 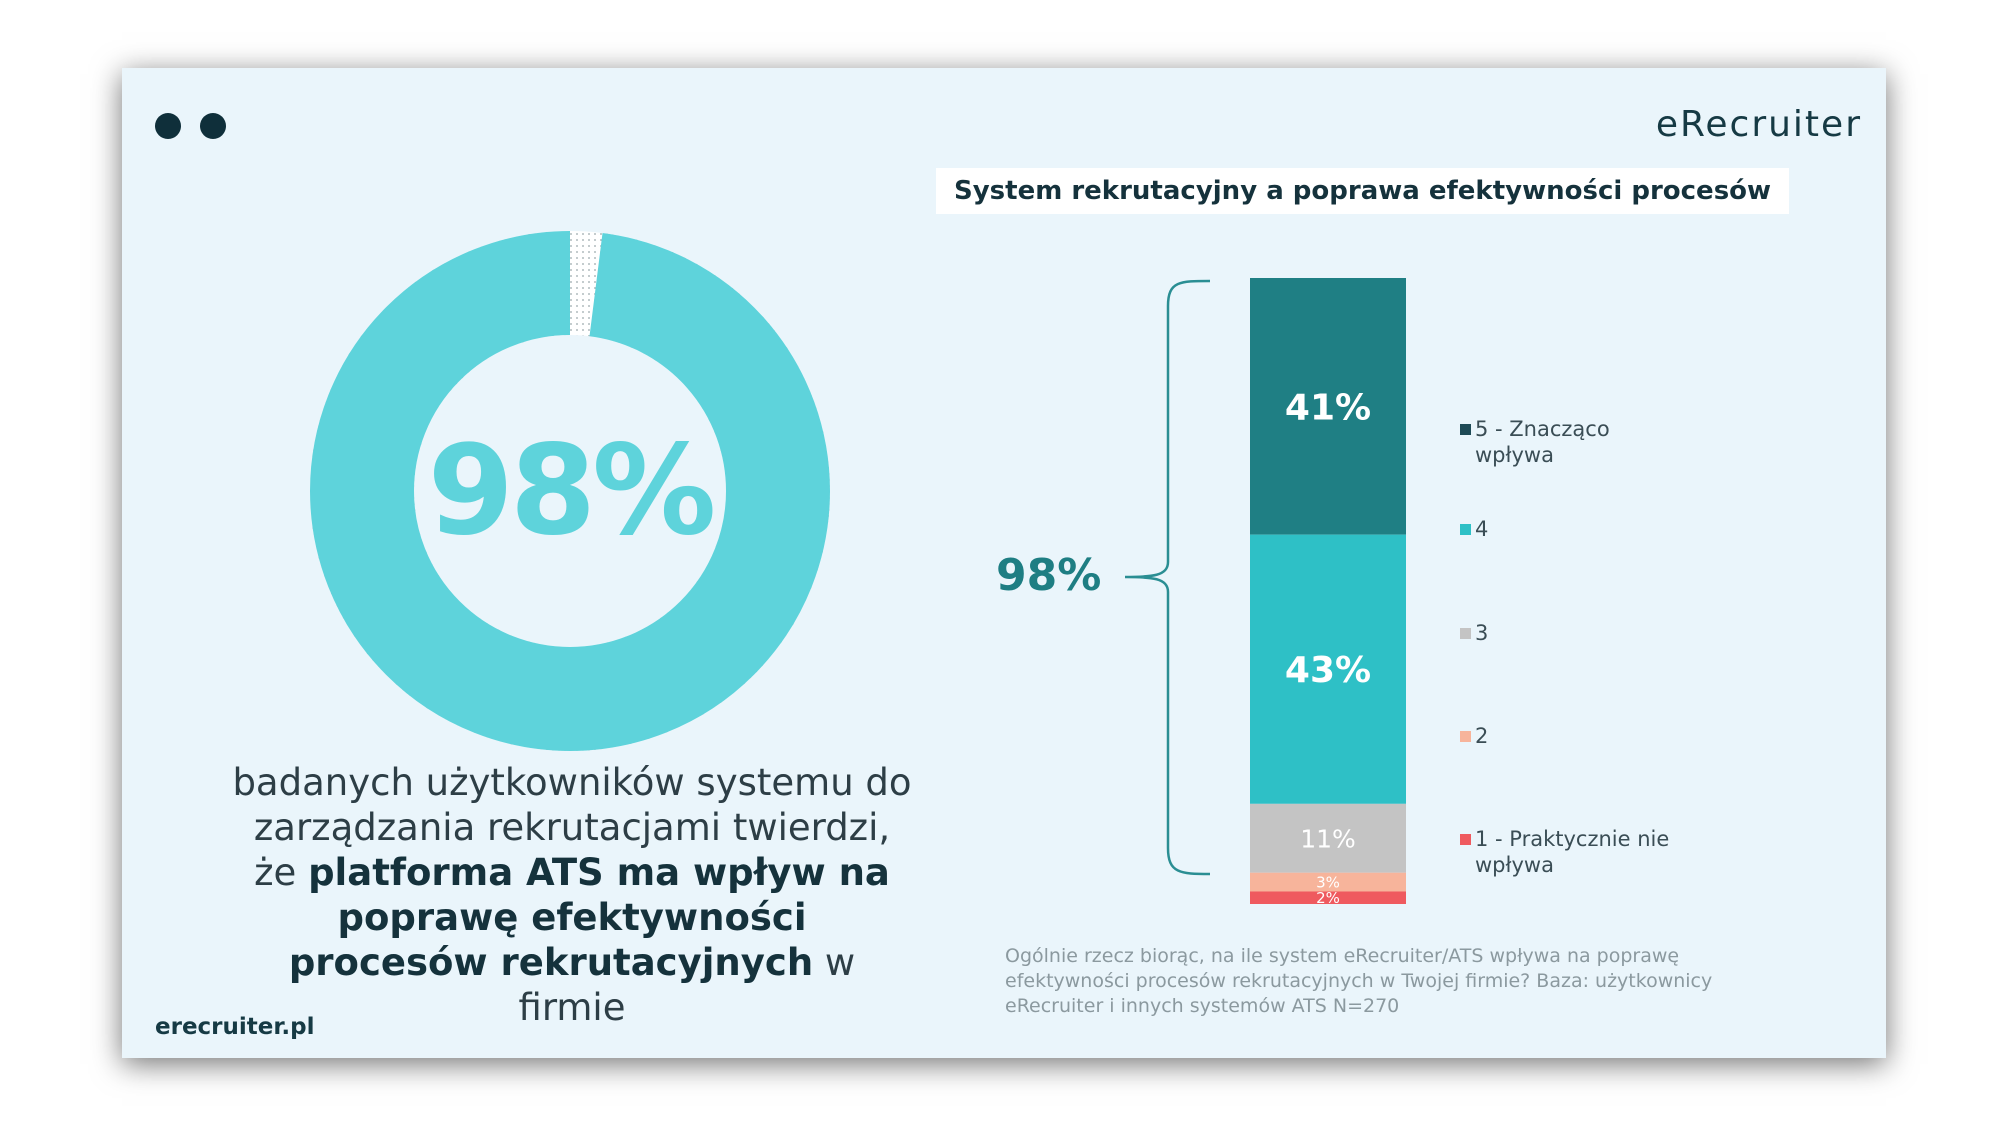 I want to click on legend-label-3: 3, so click(x=1482, y=633).